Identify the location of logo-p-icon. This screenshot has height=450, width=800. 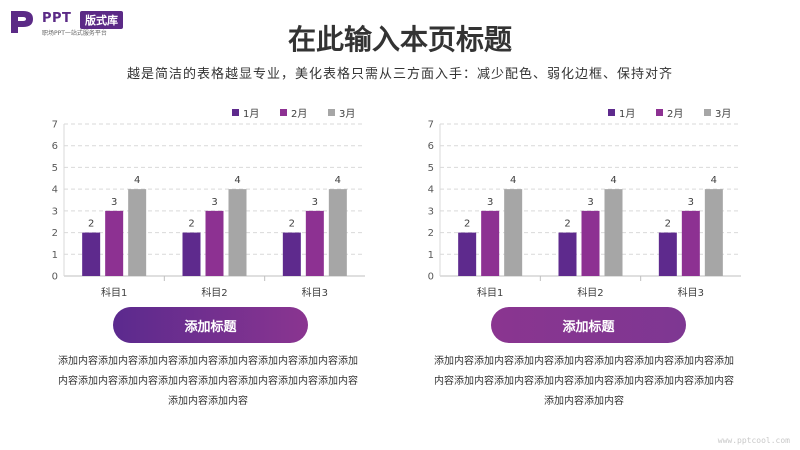
(22, 22).